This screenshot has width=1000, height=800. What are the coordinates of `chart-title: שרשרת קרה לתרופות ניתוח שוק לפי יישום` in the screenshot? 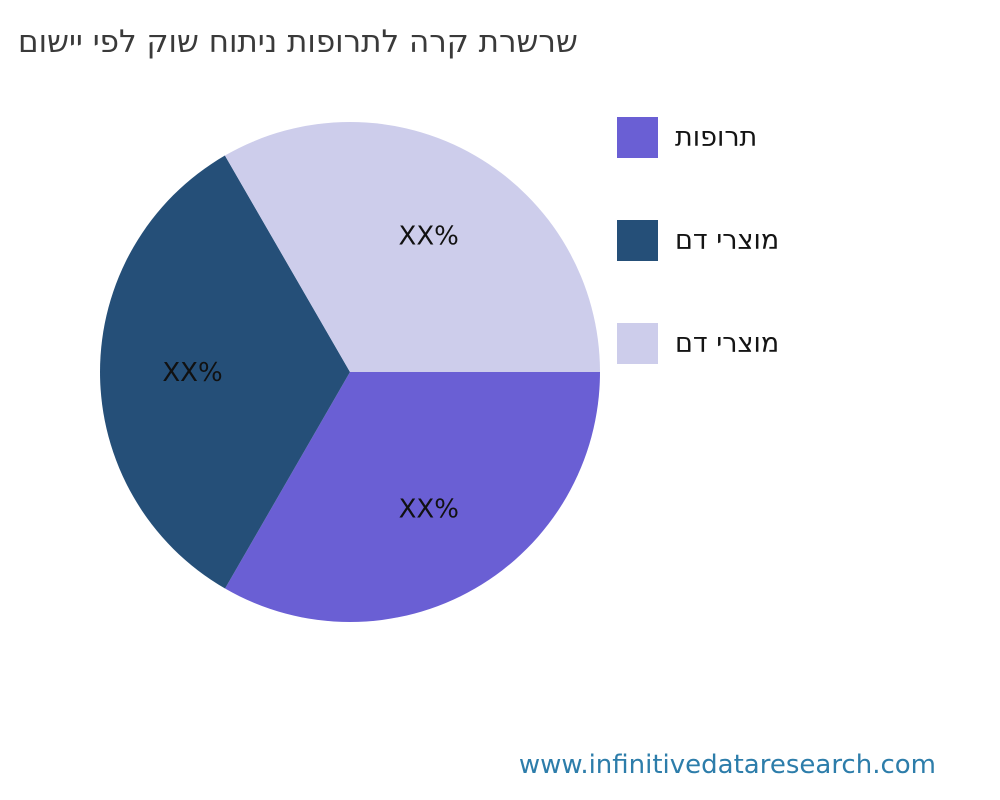 It's located at (298, 42).